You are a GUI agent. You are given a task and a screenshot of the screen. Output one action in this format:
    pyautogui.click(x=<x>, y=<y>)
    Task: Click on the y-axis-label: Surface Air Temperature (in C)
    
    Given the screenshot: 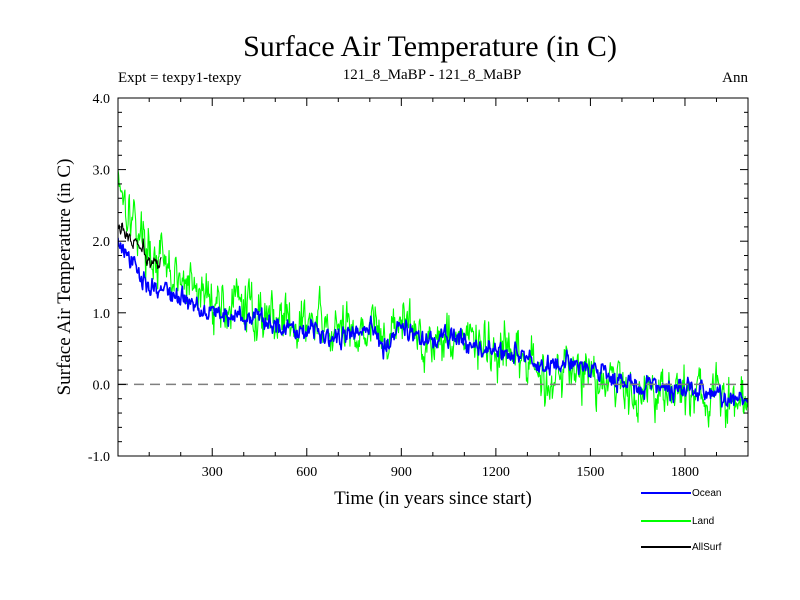 What is the action you would take?
    pyautogui.click(x=64, y=277)
    